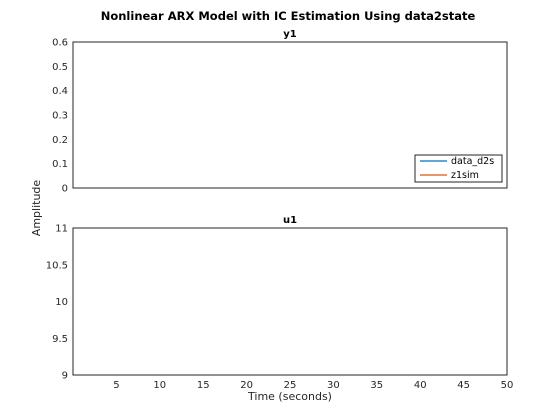 The image size is (560, 420). Describe the element at coordinates (60, 140) in the screenshot. I see `y-tick-label: 0.2` at that location.